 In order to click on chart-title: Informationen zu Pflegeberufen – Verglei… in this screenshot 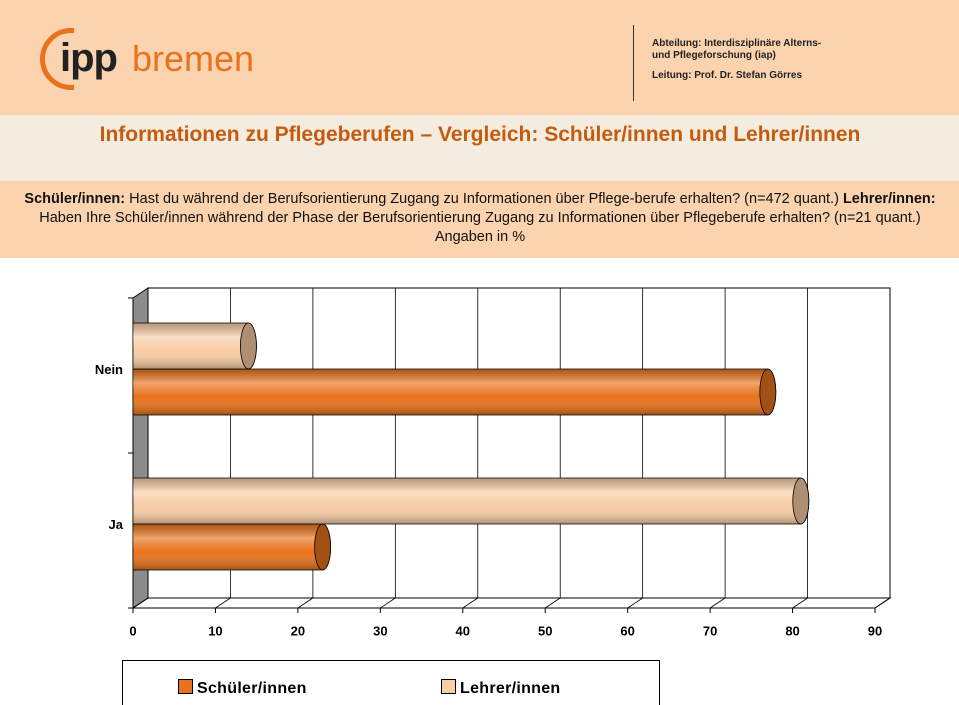, I will do `click(480, 134)`.